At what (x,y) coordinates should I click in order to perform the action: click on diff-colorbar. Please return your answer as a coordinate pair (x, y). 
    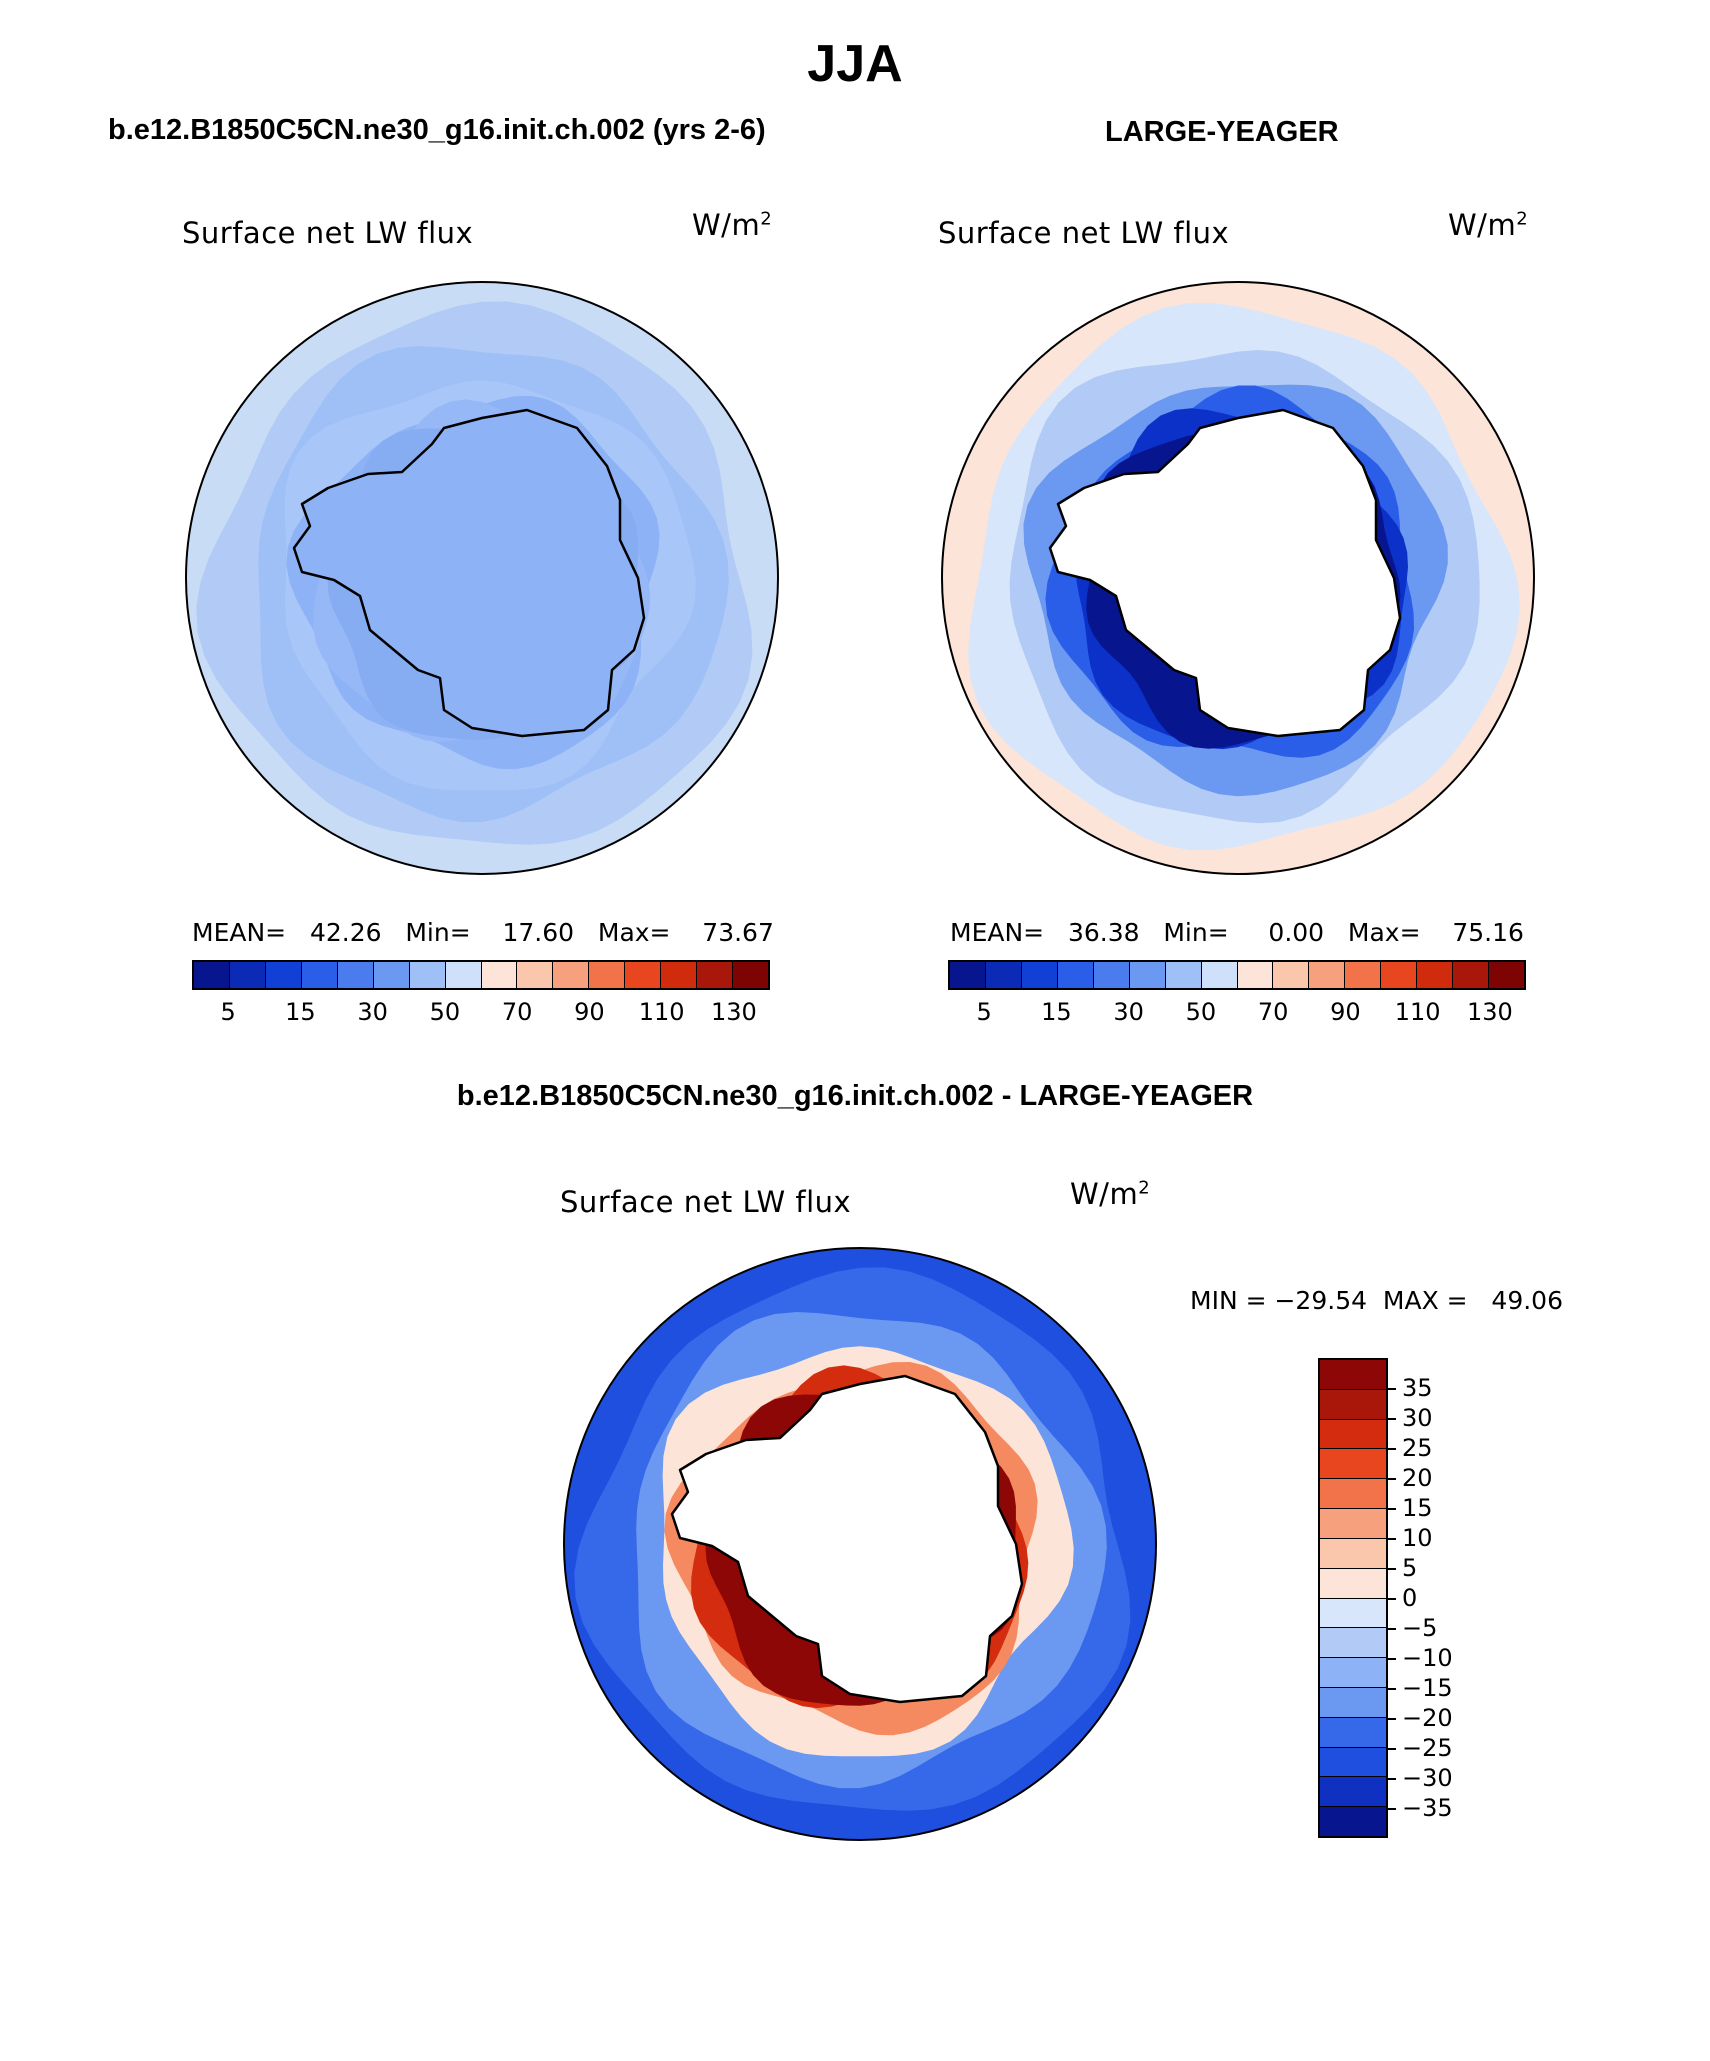
    Looking at the image, I should click on (1353, 1598).